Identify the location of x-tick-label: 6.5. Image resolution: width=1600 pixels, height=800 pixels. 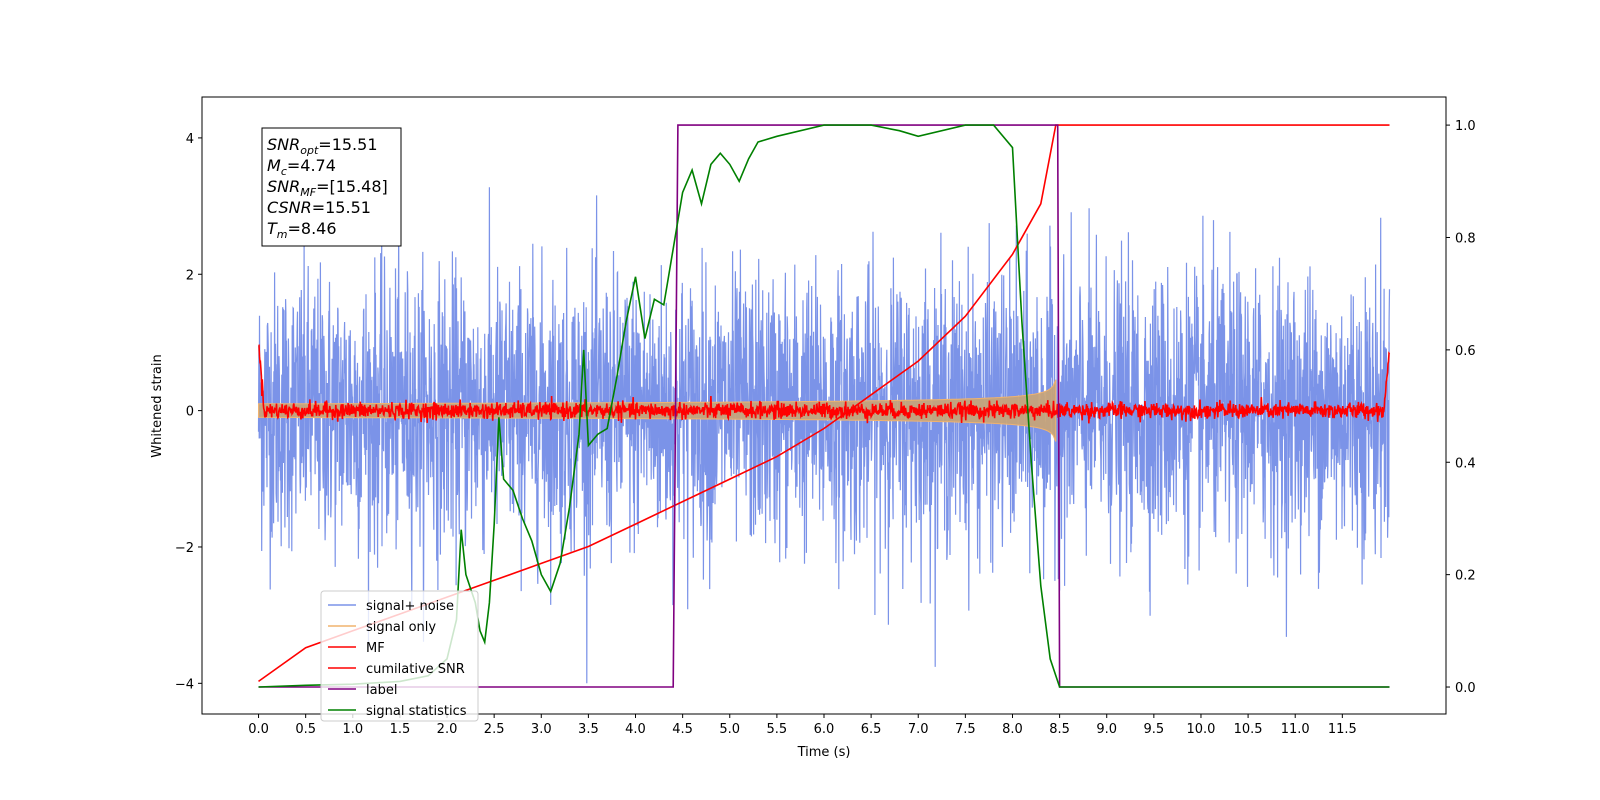
(871, 729).